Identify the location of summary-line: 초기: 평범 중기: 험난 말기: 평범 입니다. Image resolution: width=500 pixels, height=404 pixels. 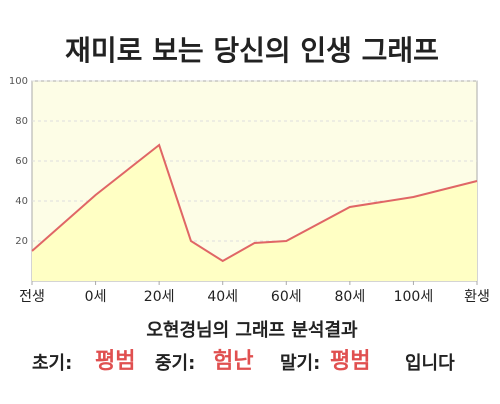
(243, 361).